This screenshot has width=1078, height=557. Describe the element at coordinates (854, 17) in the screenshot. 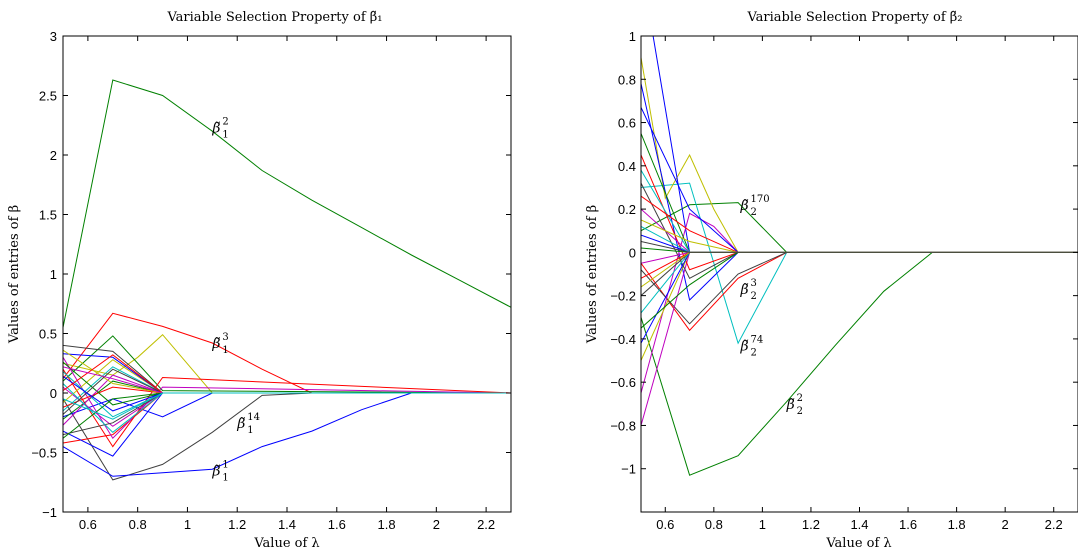

I see `chart-title: Variable Selection Property of β̃₂` at that location.